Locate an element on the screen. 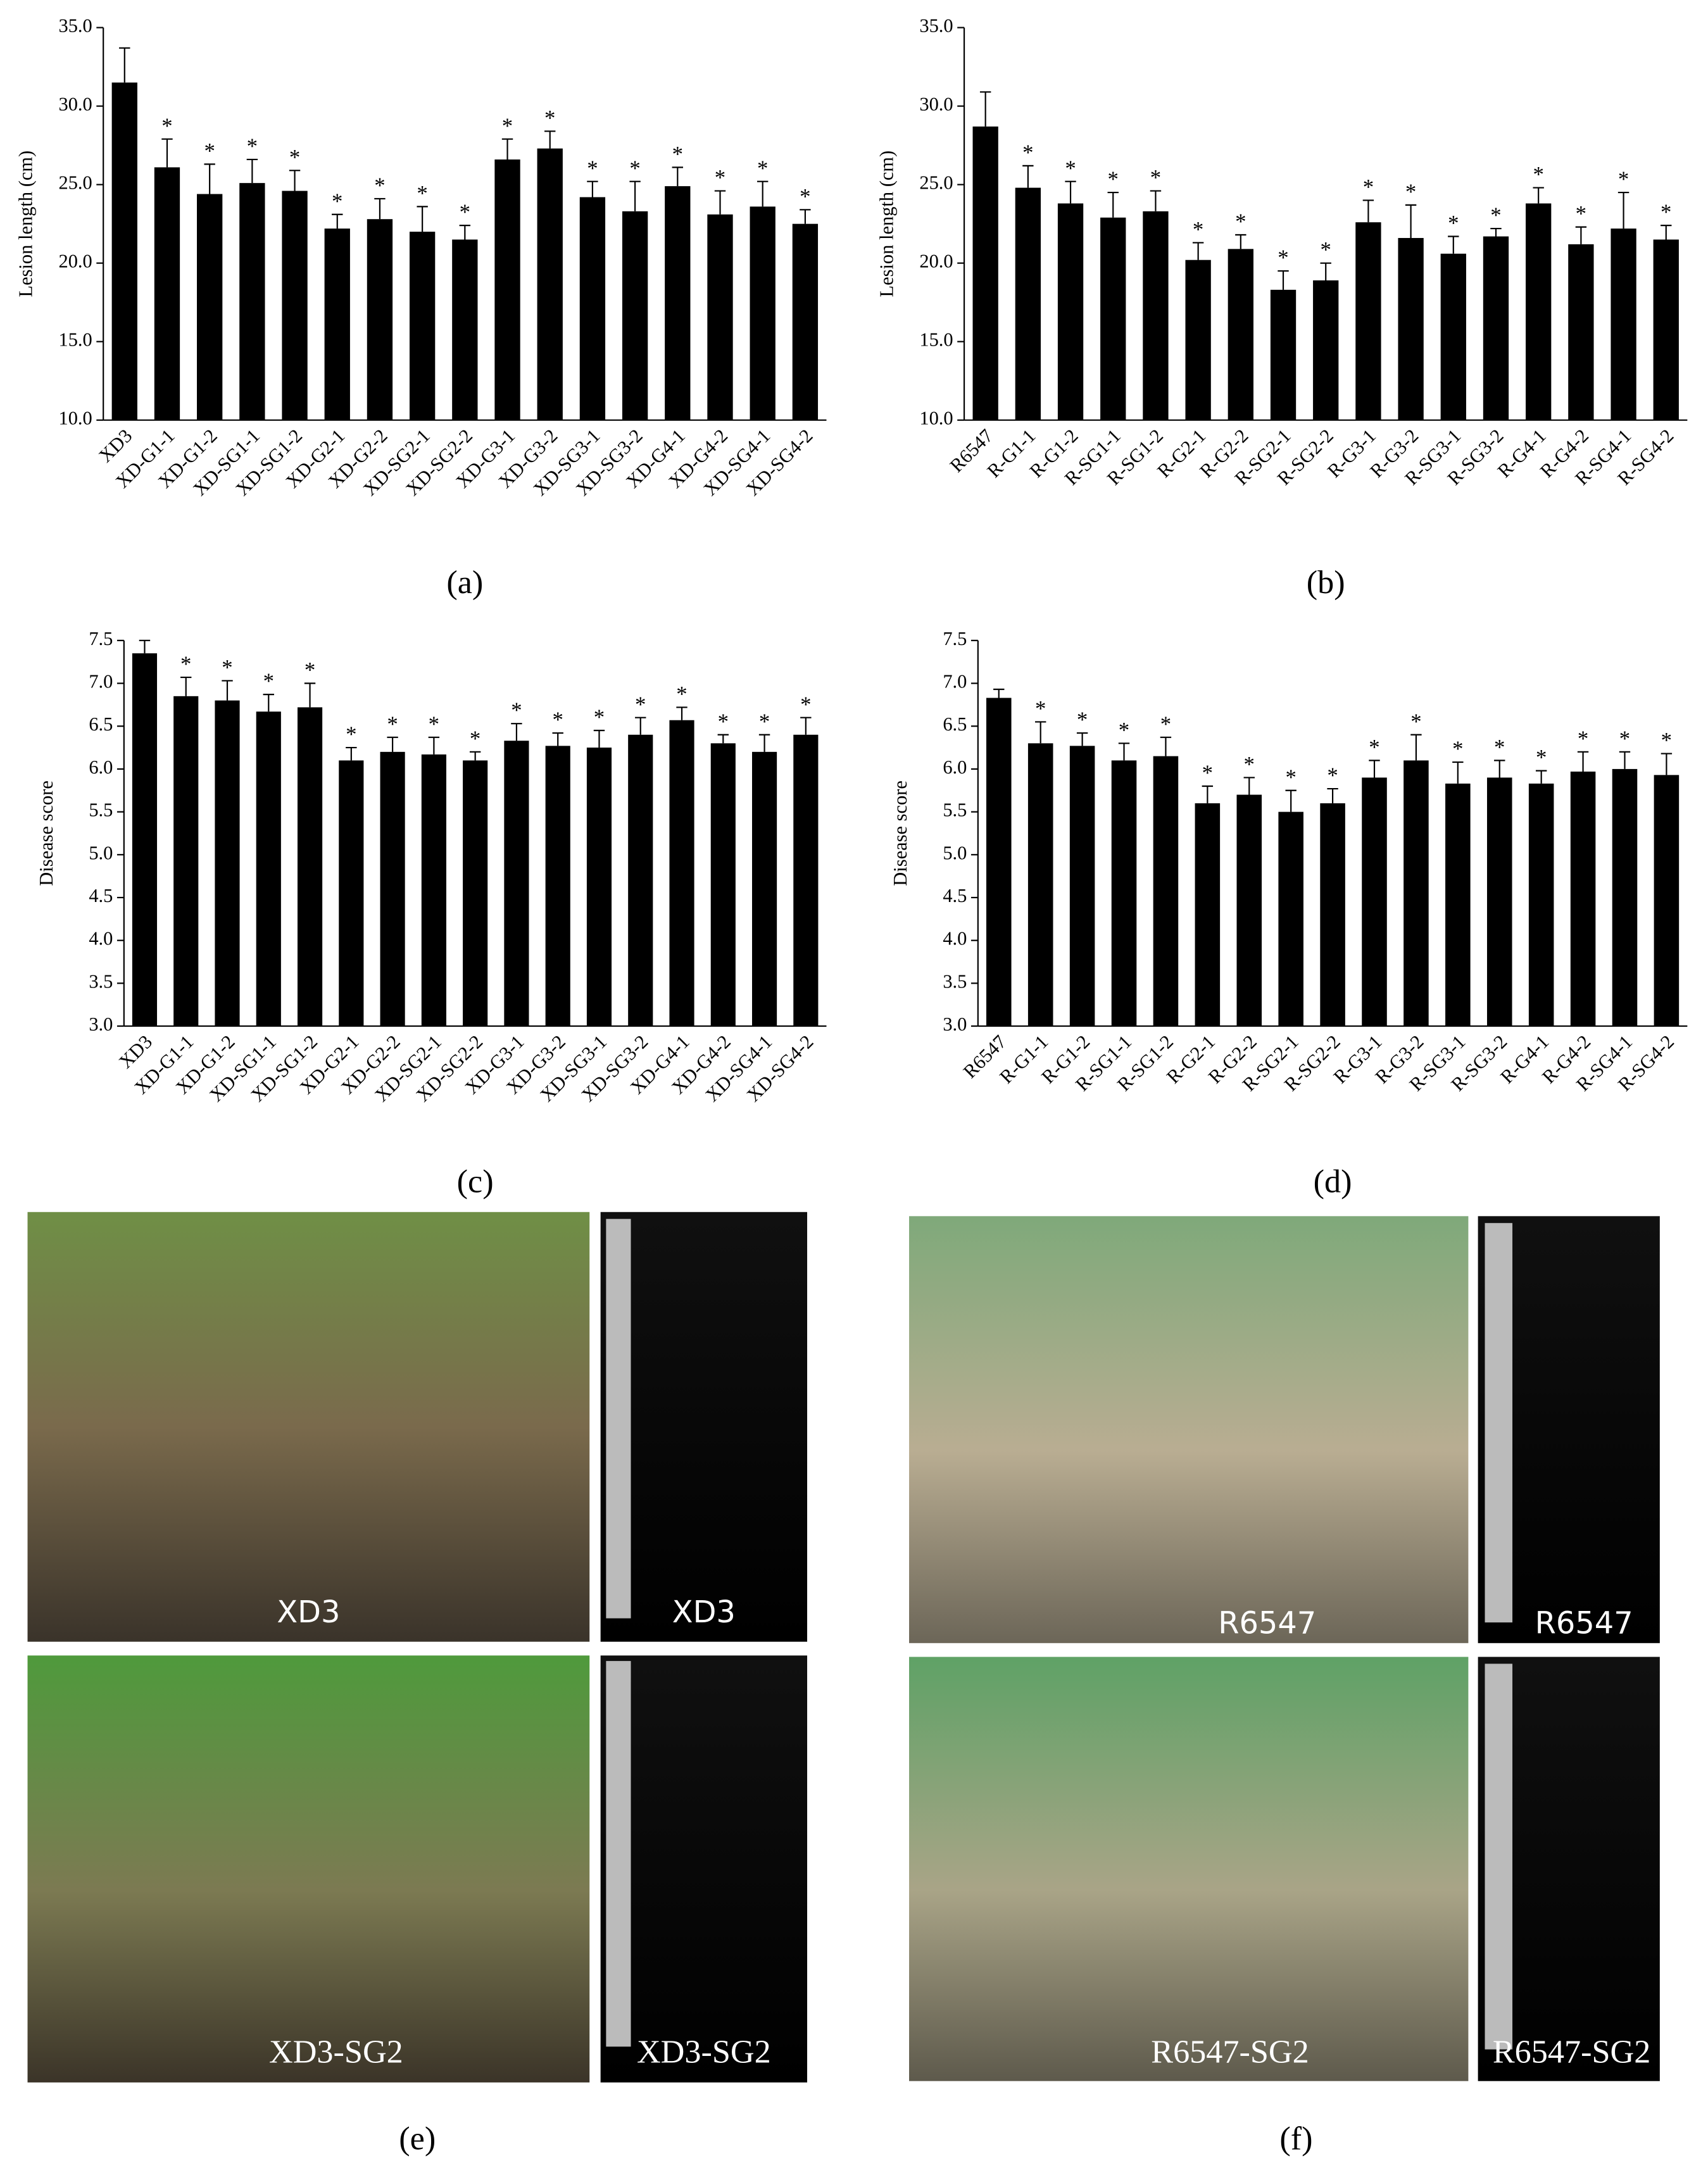 This screenshot has height=2161, width=1708. photo-label: XD3 is located at coordinates (308, 1613).